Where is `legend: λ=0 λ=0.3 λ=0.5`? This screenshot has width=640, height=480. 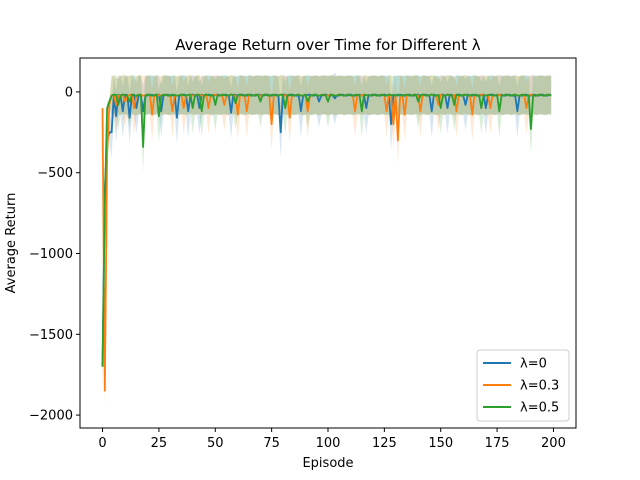 legend: λ=0 λ=0.3 λ=0.5 is located at coordinates (523, 385).